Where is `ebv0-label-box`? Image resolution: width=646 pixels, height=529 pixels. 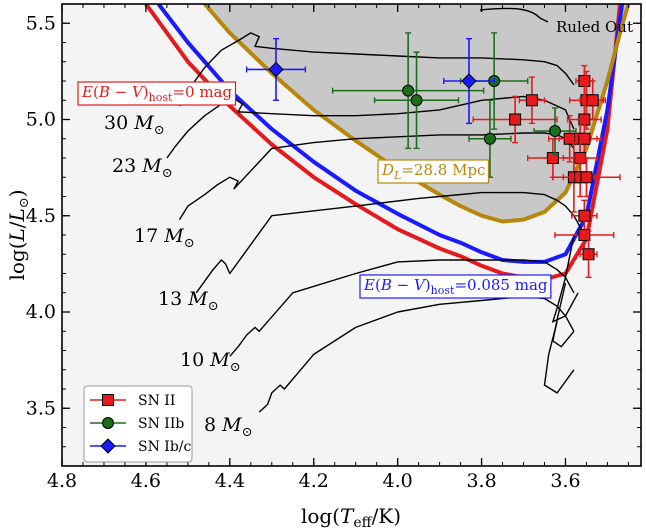 ebv0-label-box is located at coordinates (157, 93).